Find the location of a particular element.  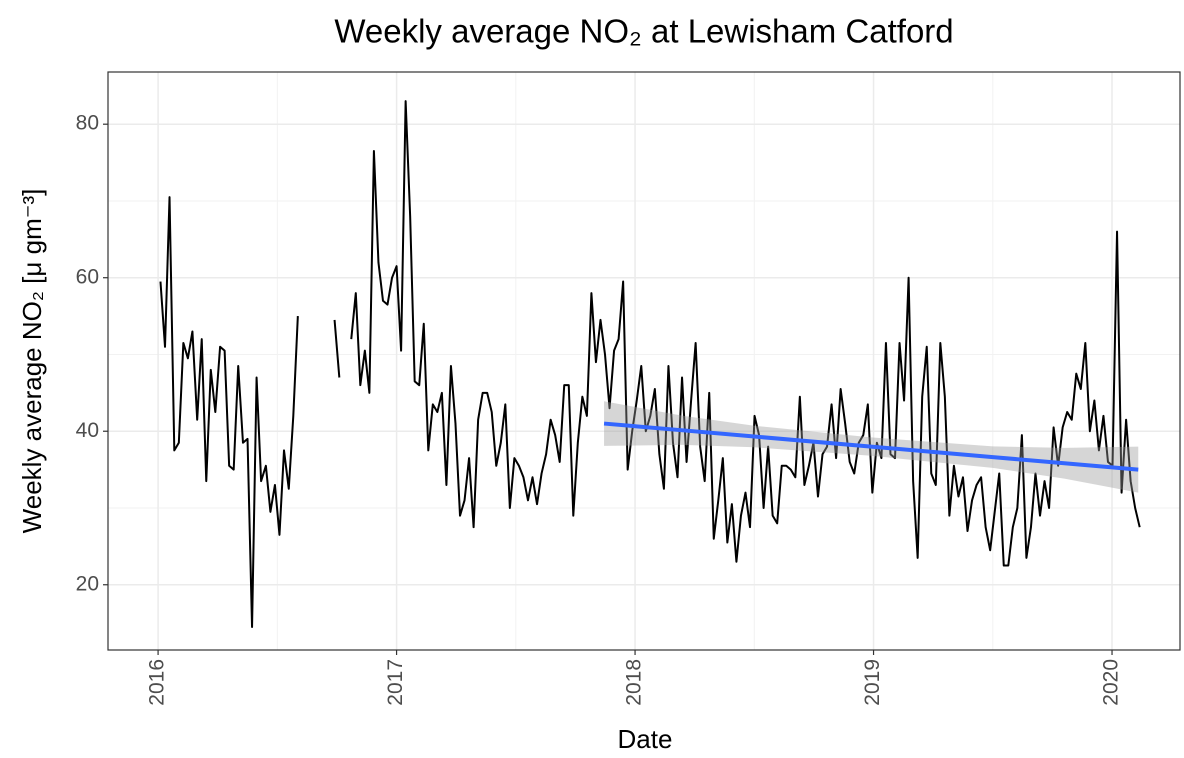

x-tick-label: 2016 is located at coordinates (157, 682).